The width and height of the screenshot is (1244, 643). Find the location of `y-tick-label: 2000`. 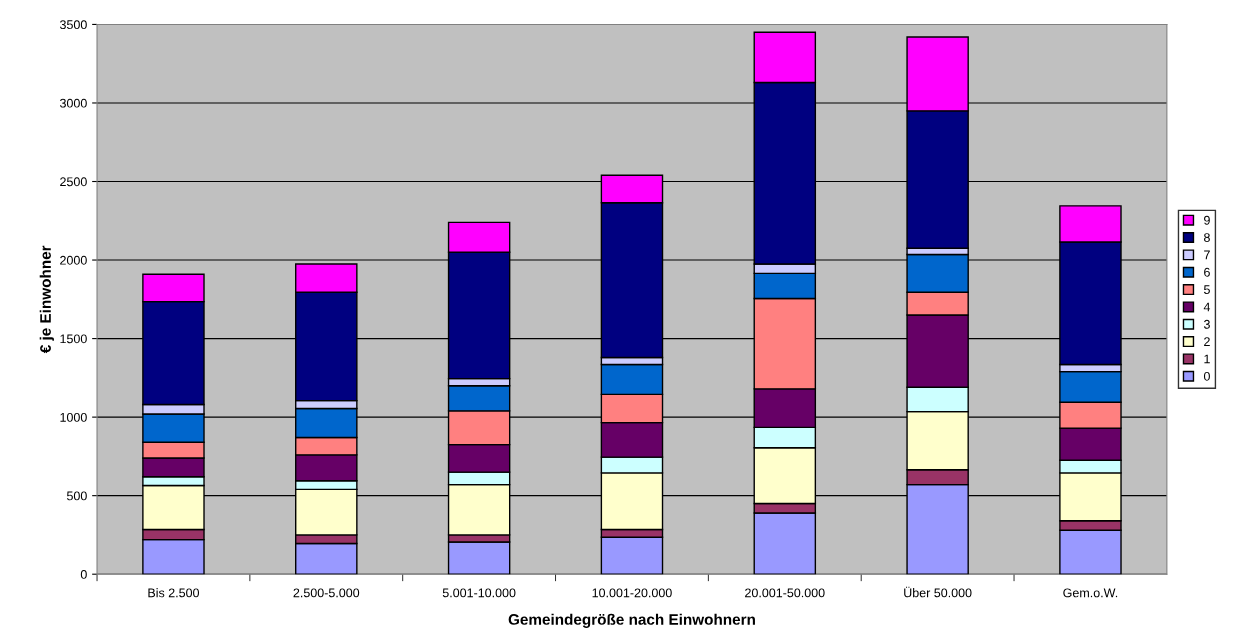

y-tick-label: 2000 is located at coordinates (73, 260).